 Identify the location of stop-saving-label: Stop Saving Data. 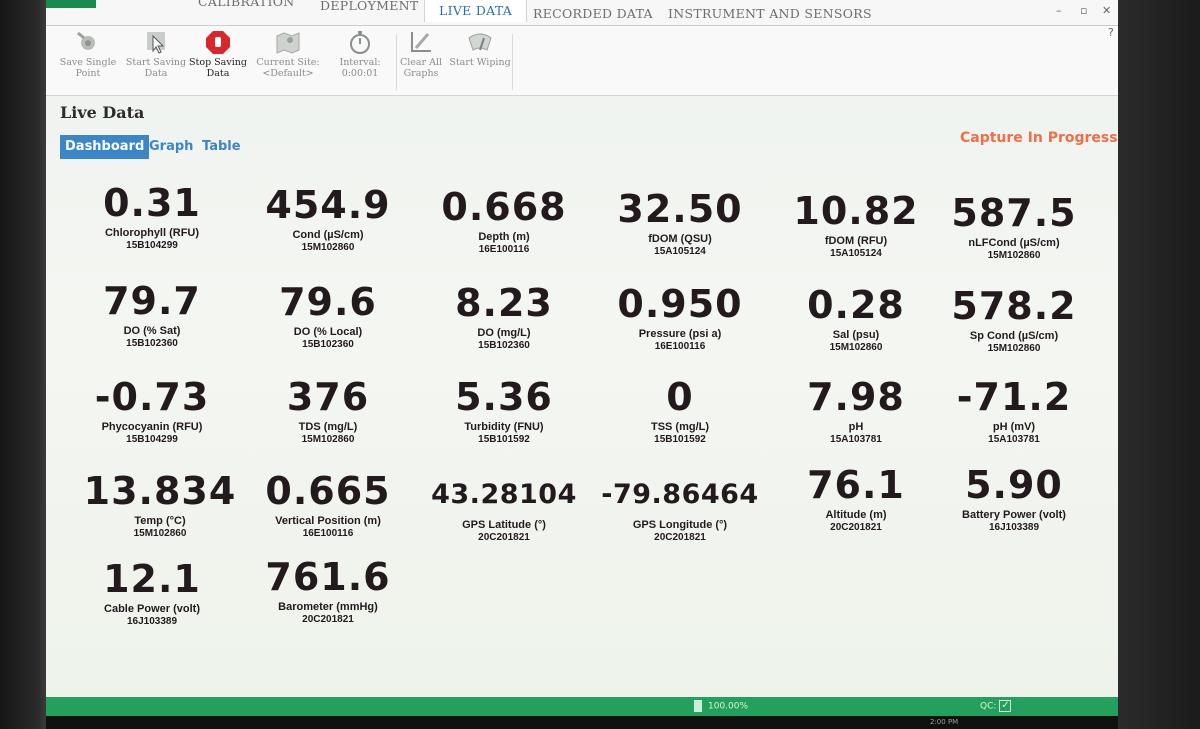
(218, 68).